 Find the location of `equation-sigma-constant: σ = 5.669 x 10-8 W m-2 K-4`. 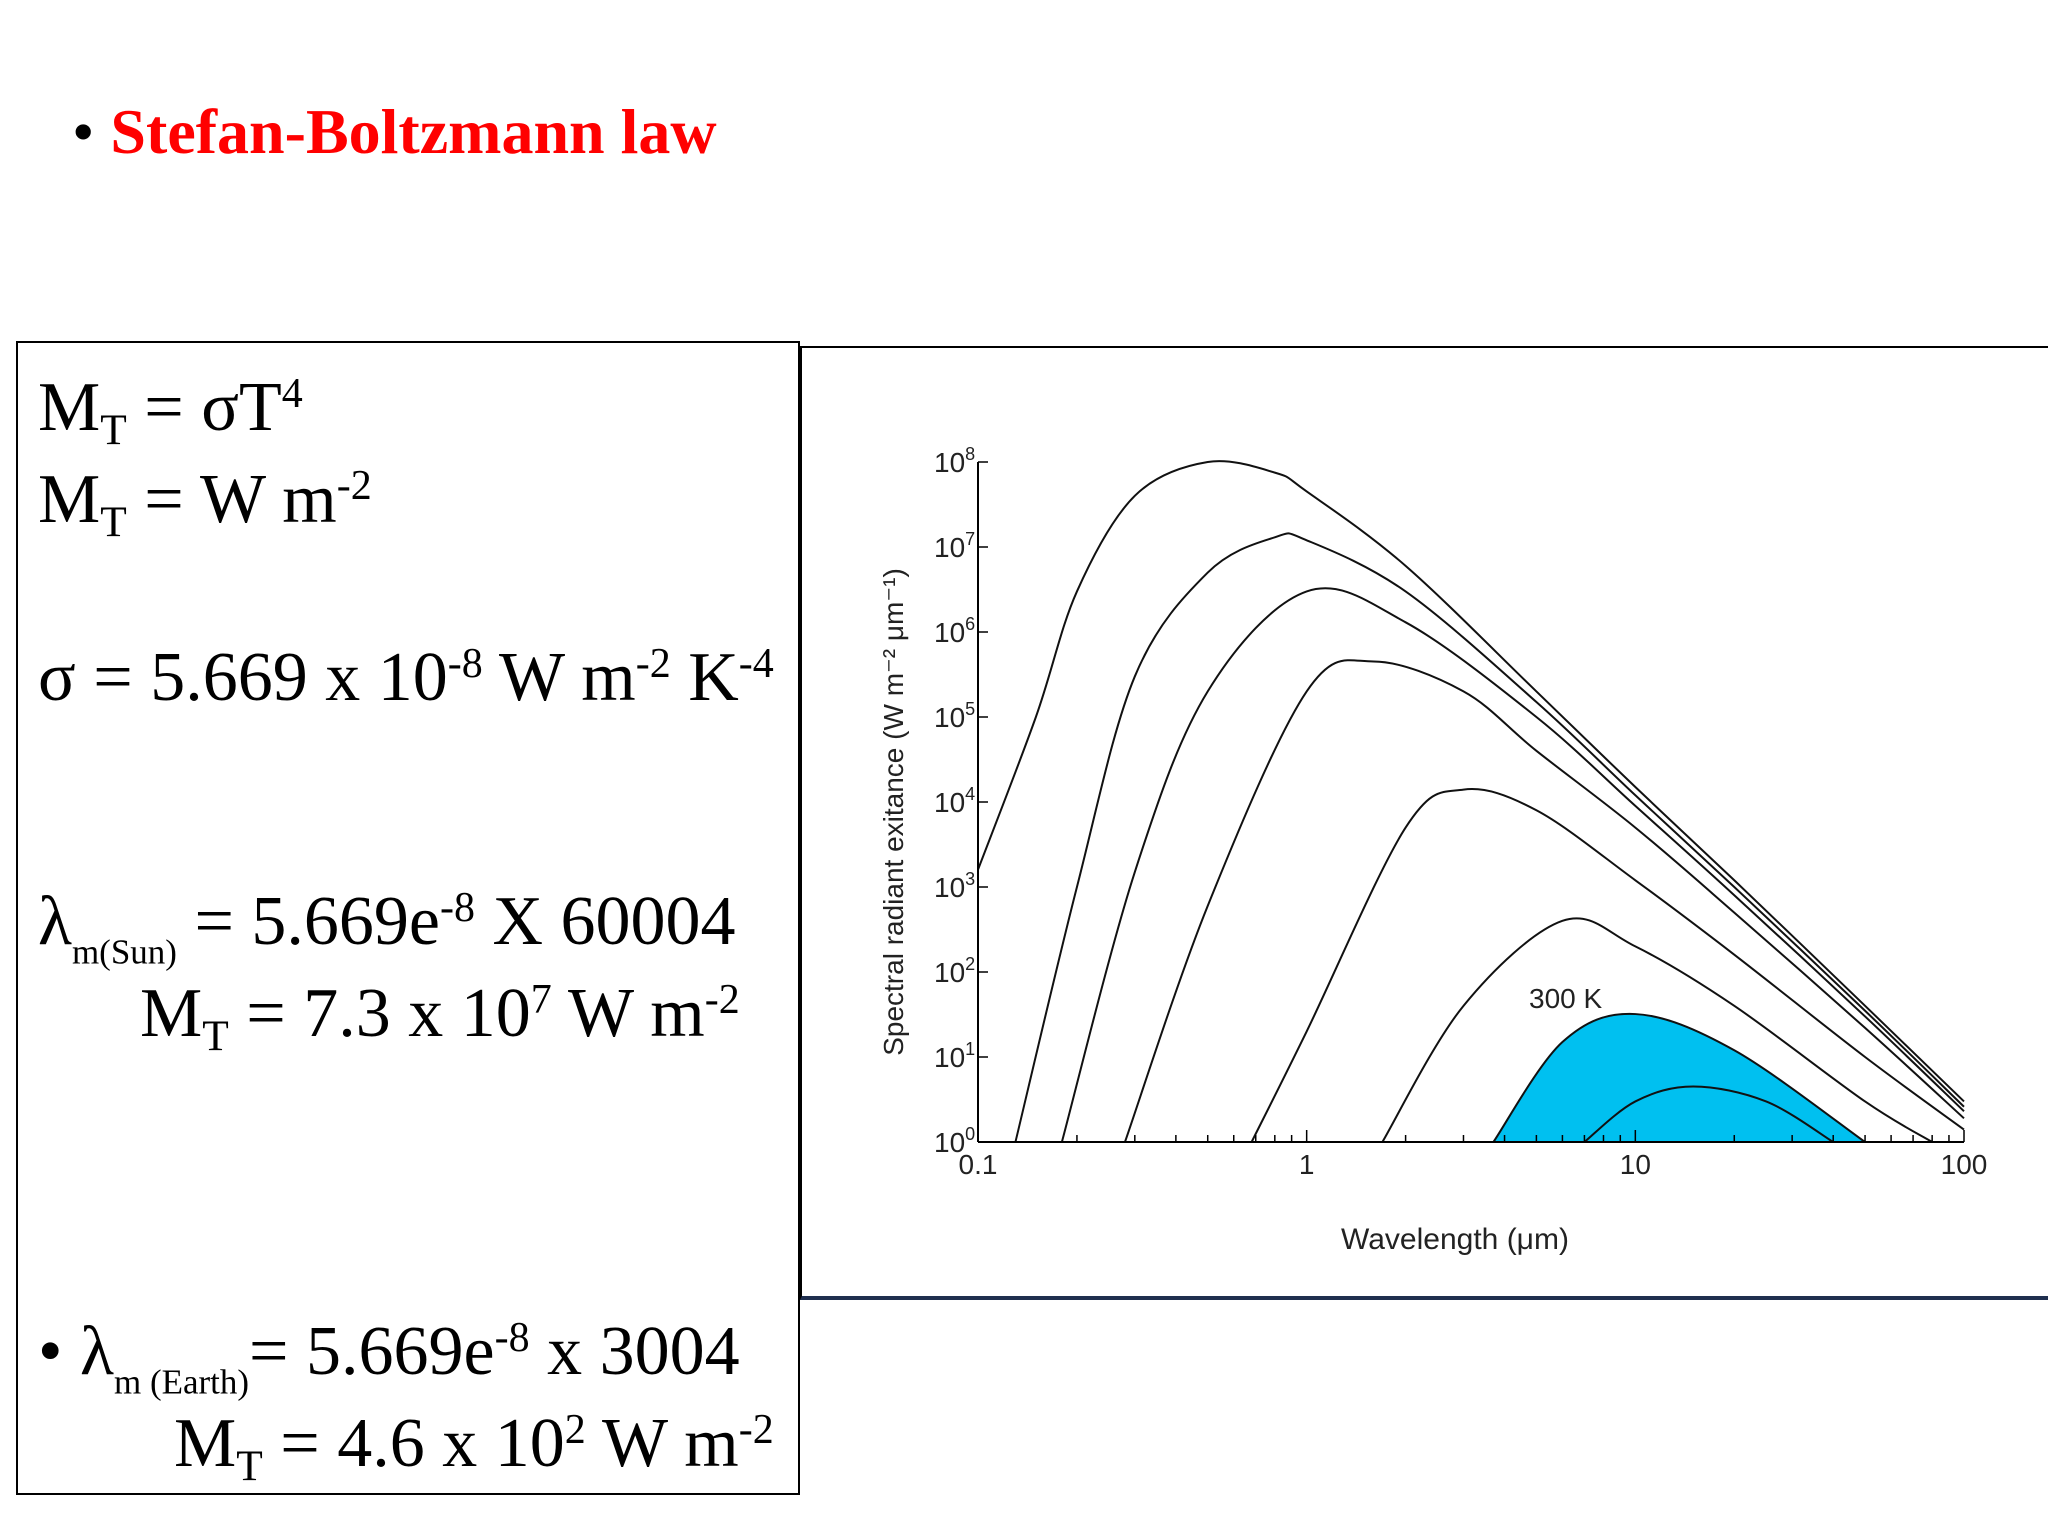

equation-sigma-constant: σ = 5.669 x 10-8 W m-2 K-4 is located at coordinates (406, 677).